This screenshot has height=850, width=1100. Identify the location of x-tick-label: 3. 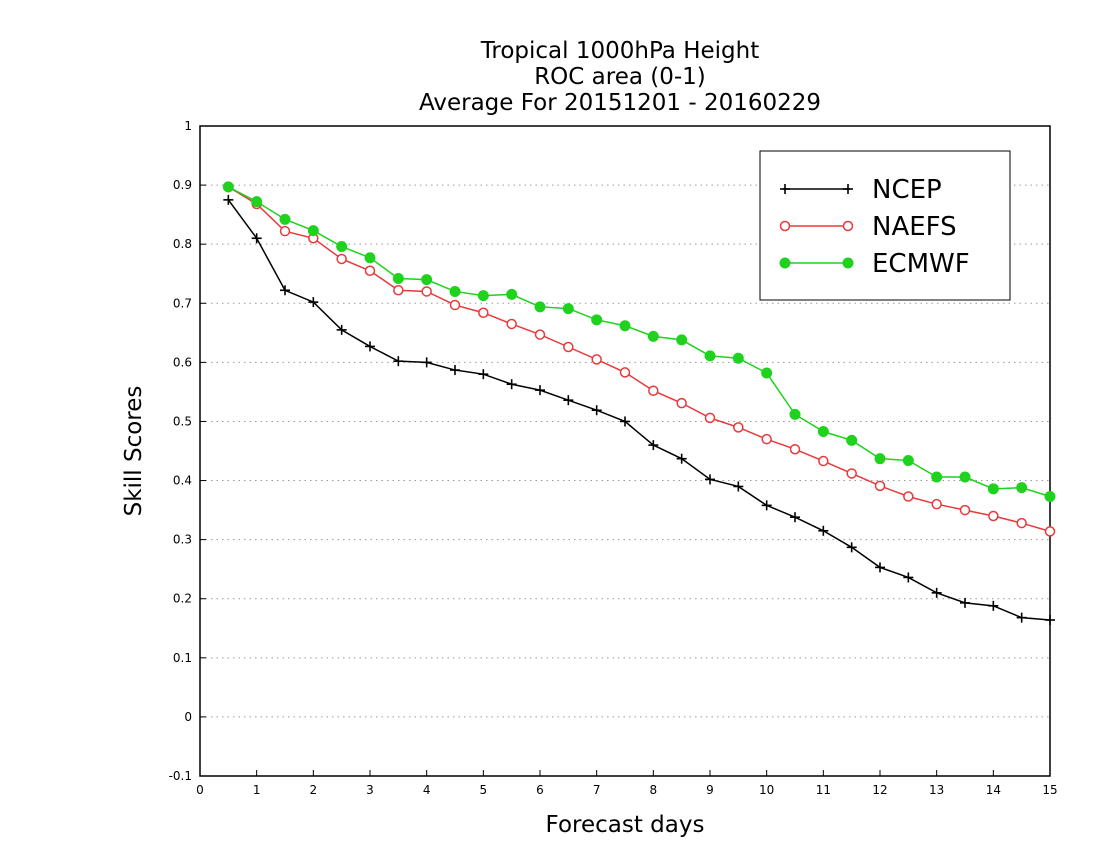
(370, 790).